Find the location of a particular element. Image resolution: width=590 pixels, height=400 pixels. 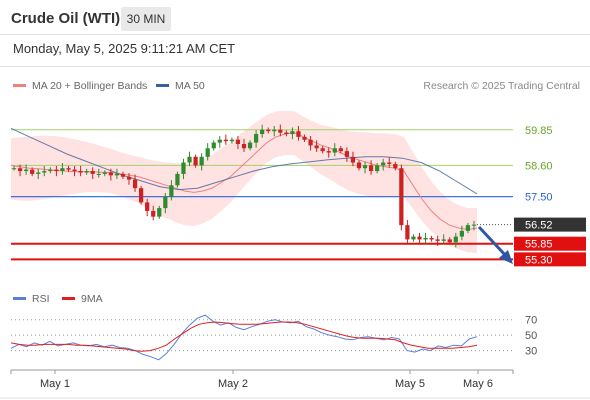

legend-9ma: 9MA is located at coordinates (82, 299).